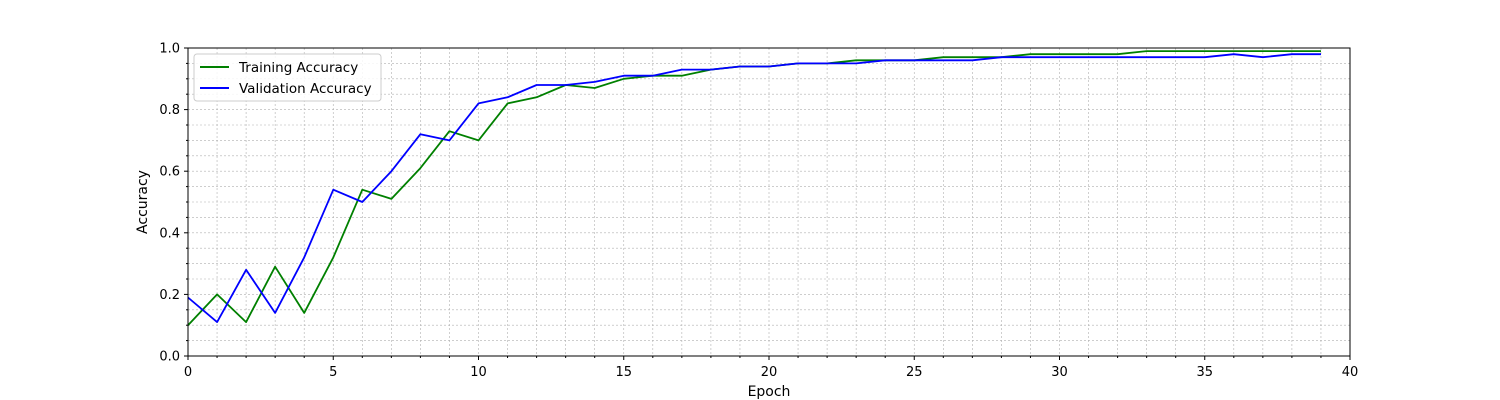  I want to click on x-tick-label: 0, so click(188, 372).